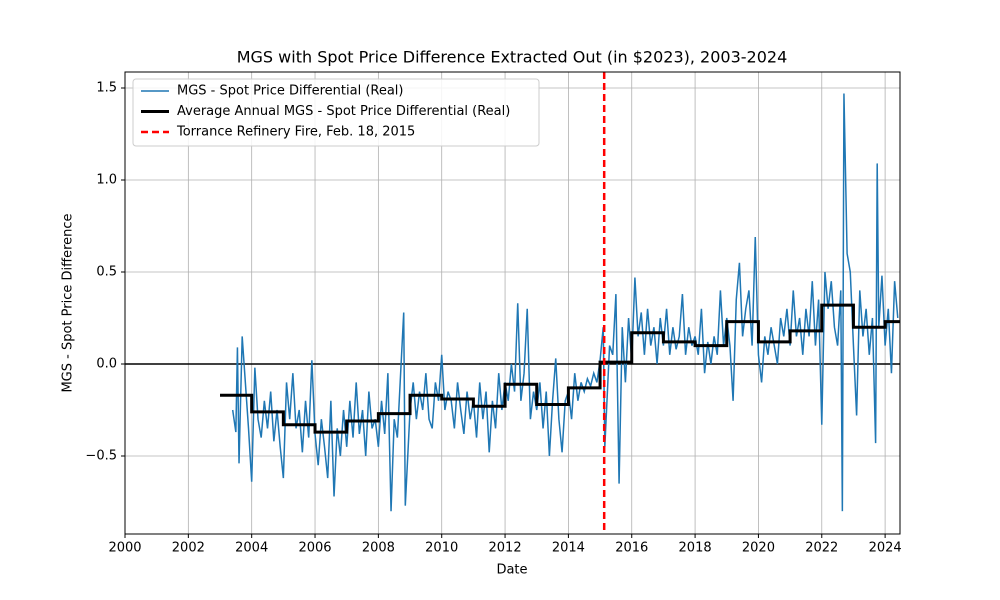 The width and height of the screenshot is (1000, 600). I want to click on x-axis-label: Date, so click(511, 570).